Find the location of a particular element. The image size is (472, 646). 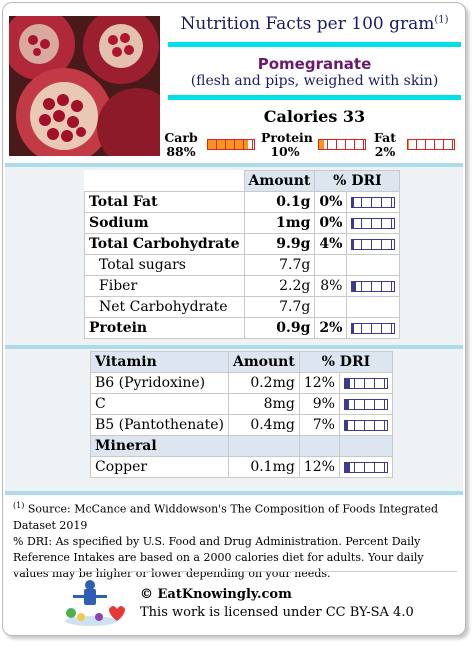

nutrient-name: Total Carbohydrate is located at coordinates (164, 244).